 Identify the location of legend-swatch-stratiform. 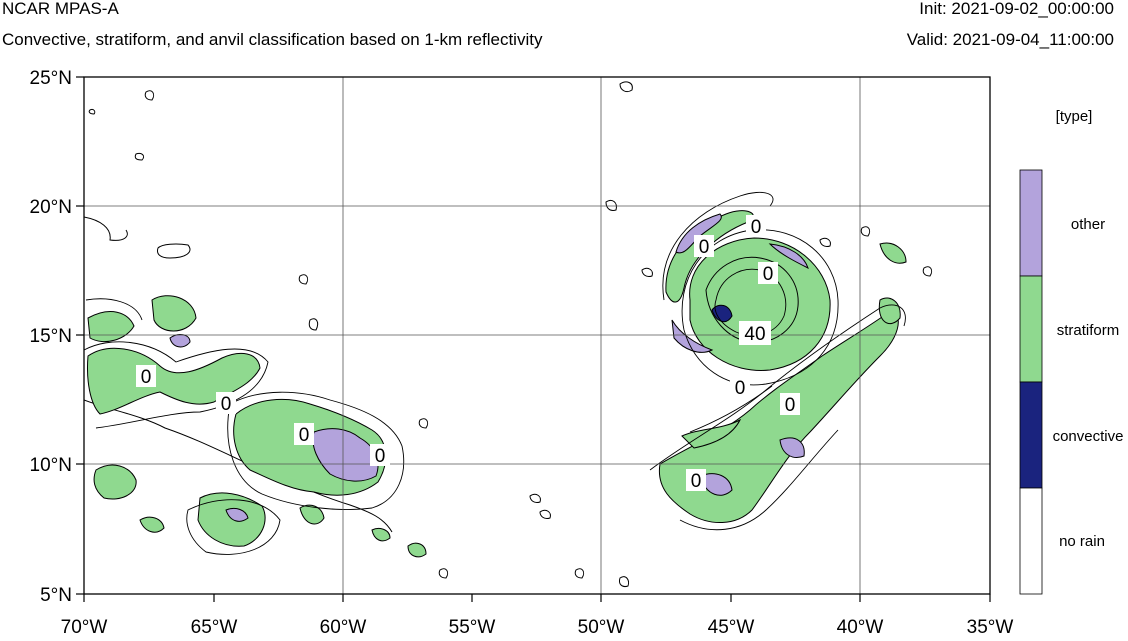
(1031, 329).